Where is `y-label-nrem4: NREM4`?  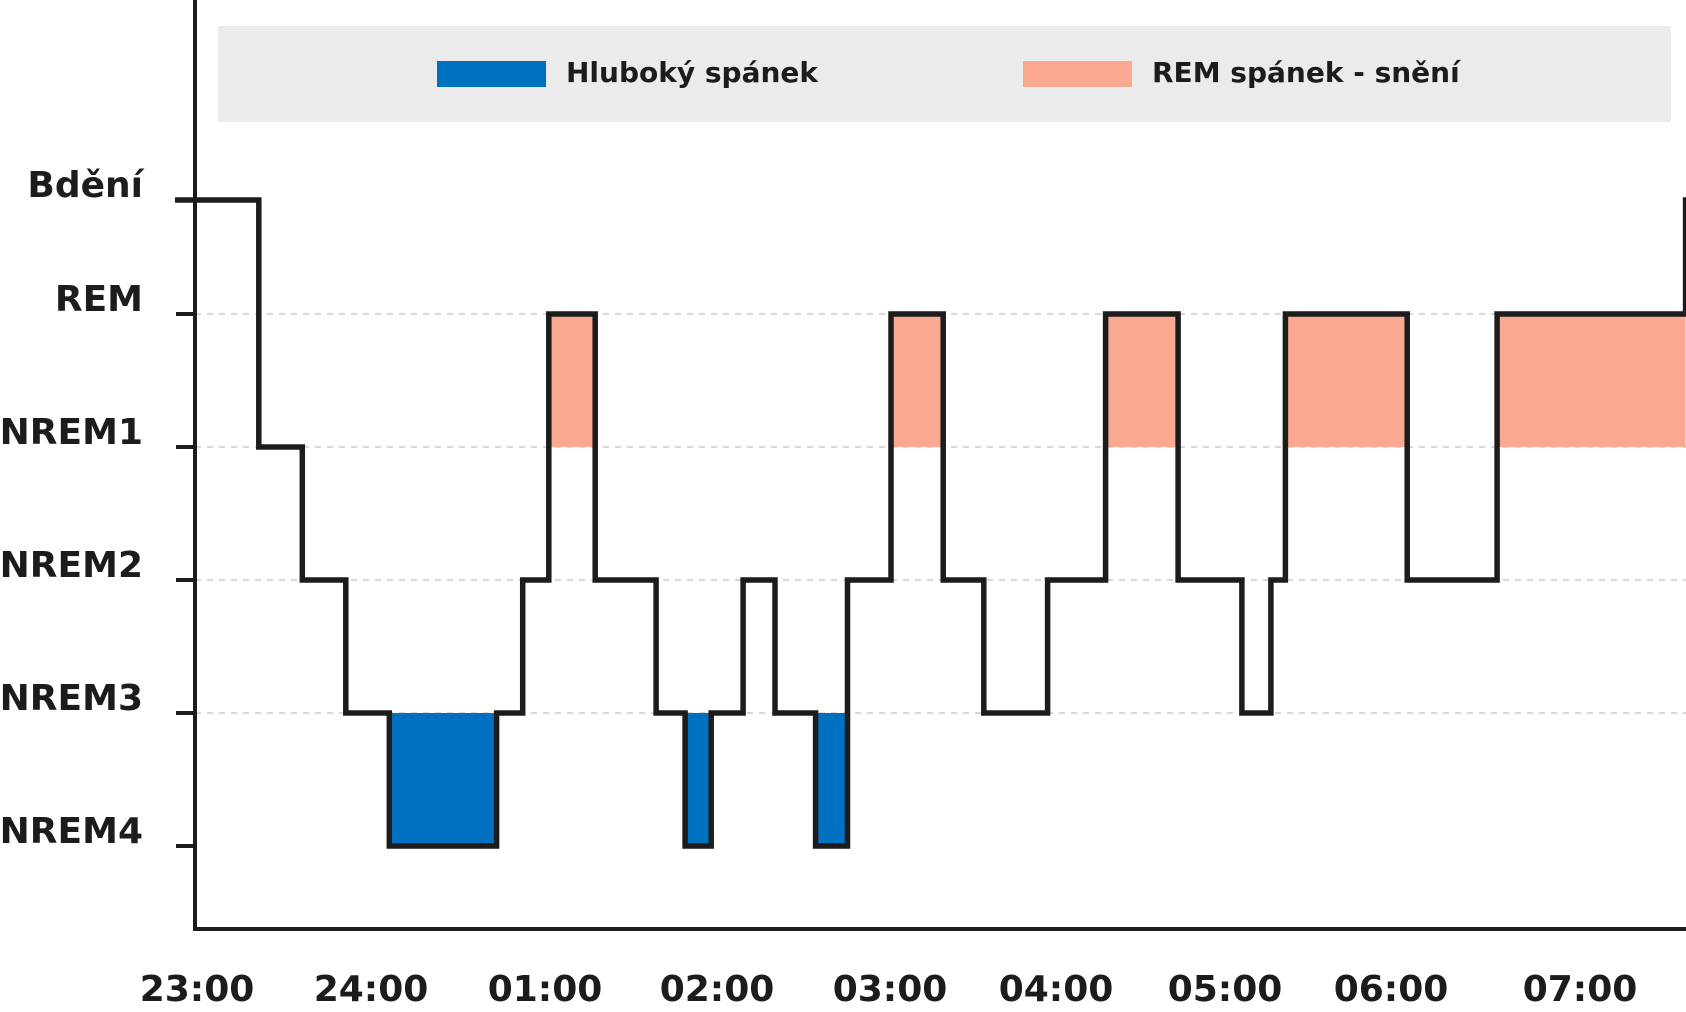
y-label-nrem4: NREM4 is located at coordinates (71, 831).